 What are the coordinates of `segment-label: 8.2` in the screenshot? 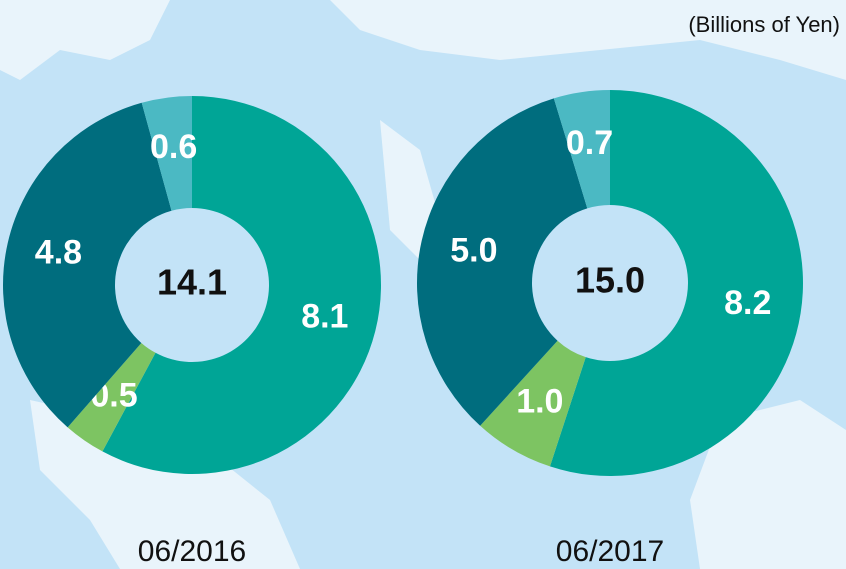 It's located at (747, 303).